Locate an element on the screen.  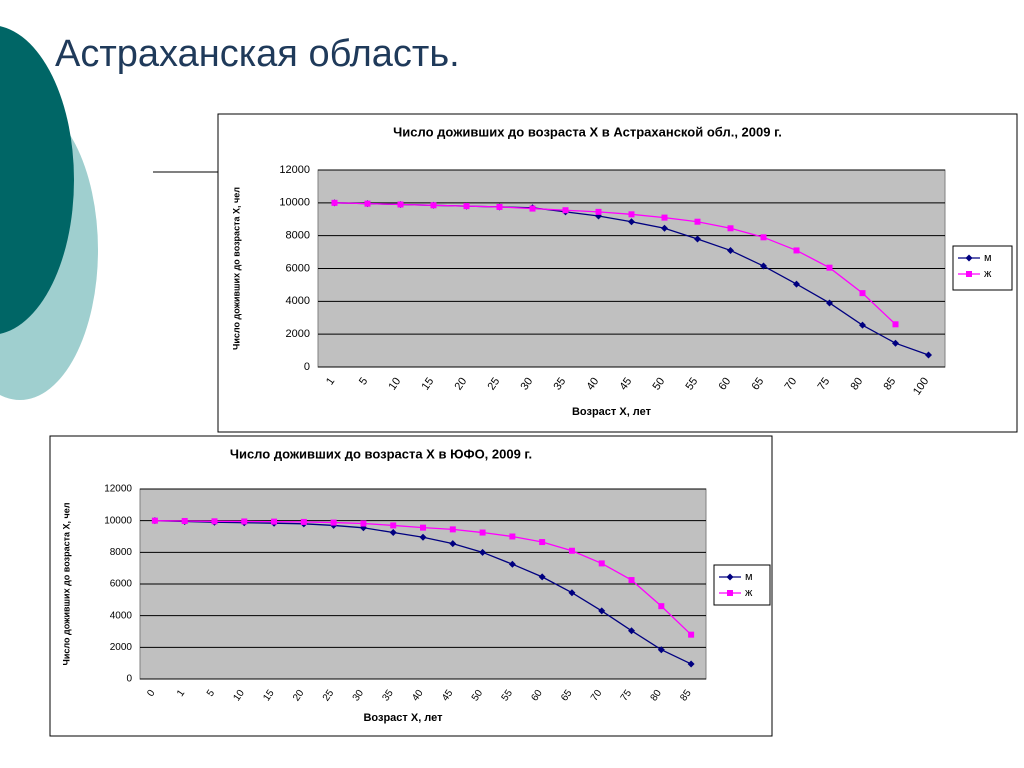
x-tick-label: 20 is located at coordinates (460, 384).